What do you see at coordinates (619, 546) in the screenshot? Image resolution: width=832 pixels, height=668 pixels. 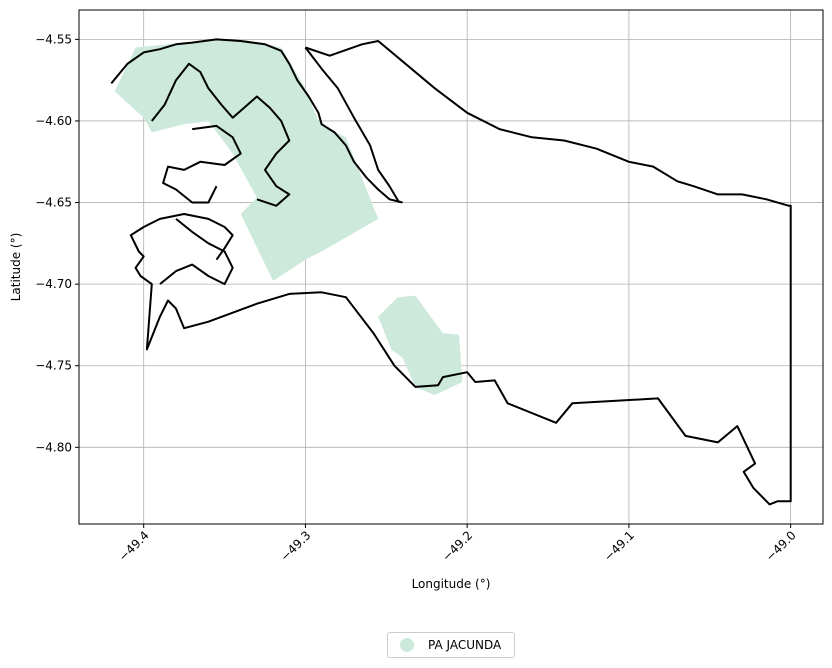 I see `x-tick-label: −49.1` at bounding box center [619, 546].